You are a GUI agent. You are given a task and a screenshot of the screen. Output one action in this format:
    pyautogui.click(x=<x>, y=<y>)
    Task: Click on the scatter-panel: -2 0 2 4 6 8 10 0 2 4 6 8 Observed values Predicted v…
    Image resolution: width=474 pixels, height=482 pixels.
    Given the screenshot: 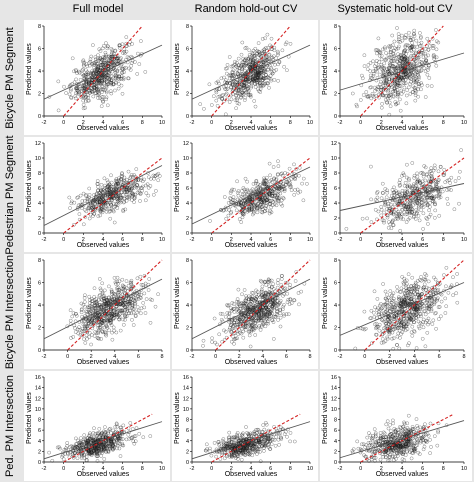 What is the action you would take?
    pyautogui.click(x=245, y=77)
    